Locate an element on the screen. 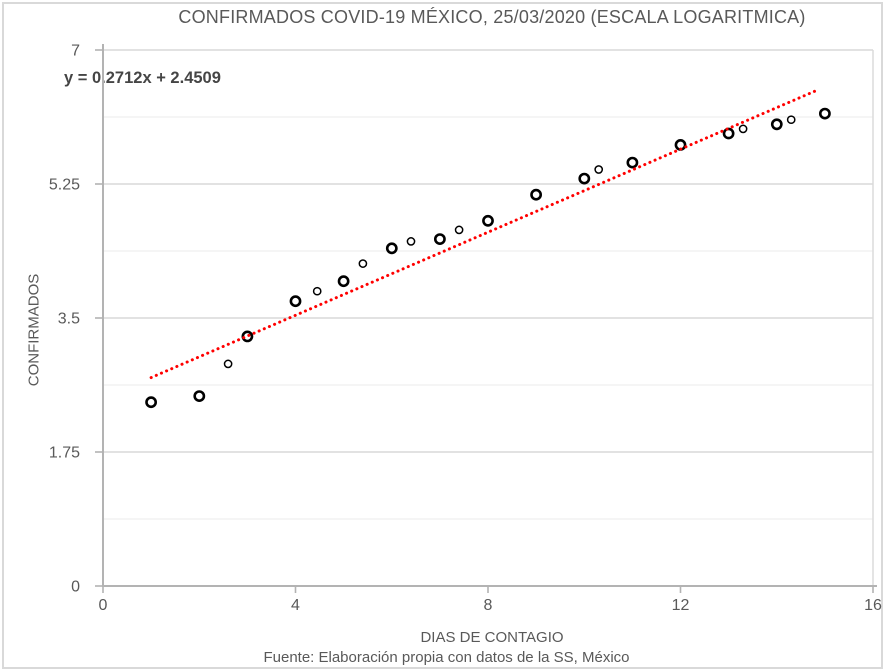 The width and height of the screenshot is (885, 671). x-tick-label: 0 is located at coordinates (103, 605).